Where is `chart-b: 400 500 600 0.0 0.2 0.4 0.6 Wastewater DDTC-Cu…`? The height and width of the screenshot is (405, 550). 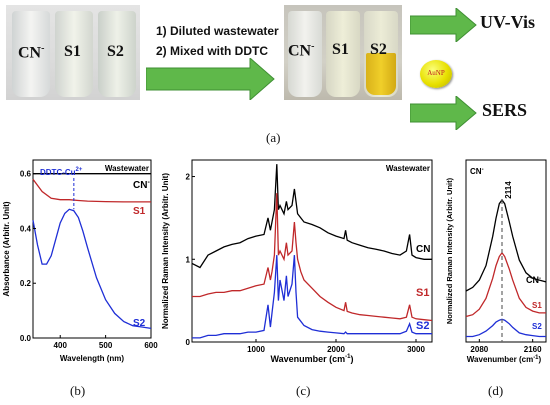 chart-b: 400 500 600 0.0 0.2 0.4 0.6 Wastewater DDTC-Cu… is located at coordinates (80, 261).